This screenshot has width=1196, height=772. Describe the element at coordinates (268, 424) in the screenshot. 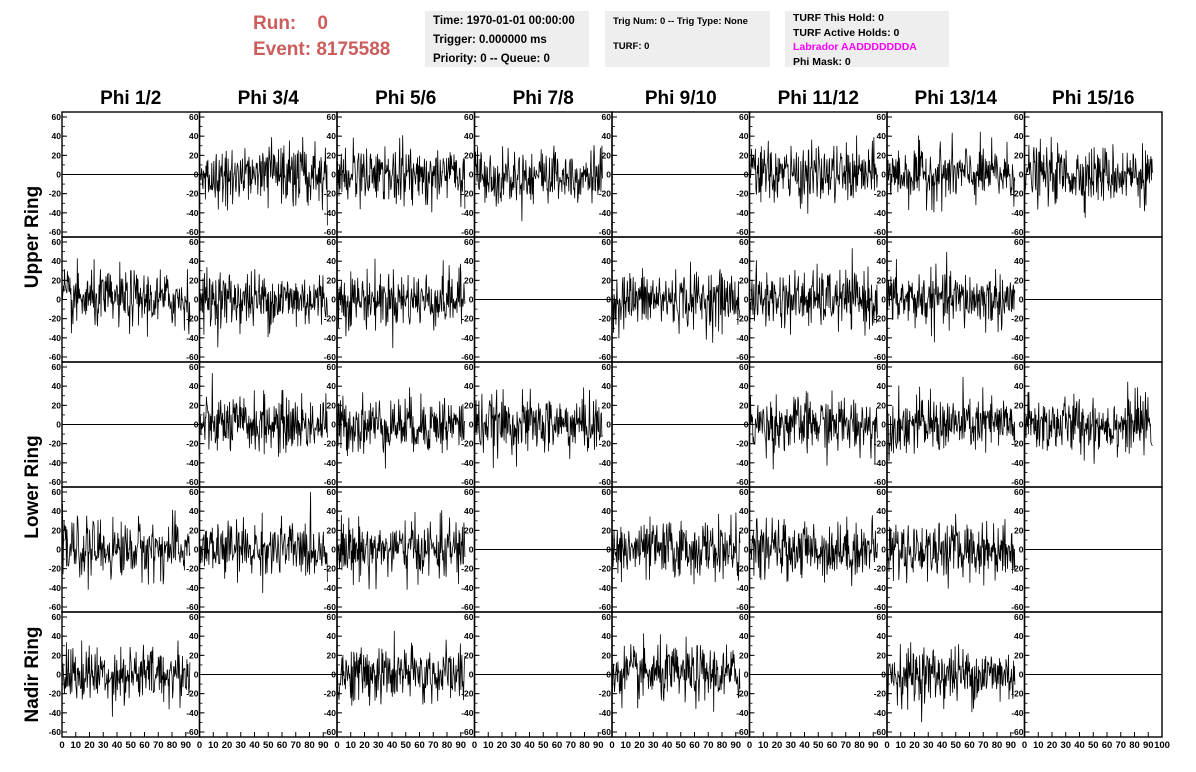

I see `panel-frame` at that location.